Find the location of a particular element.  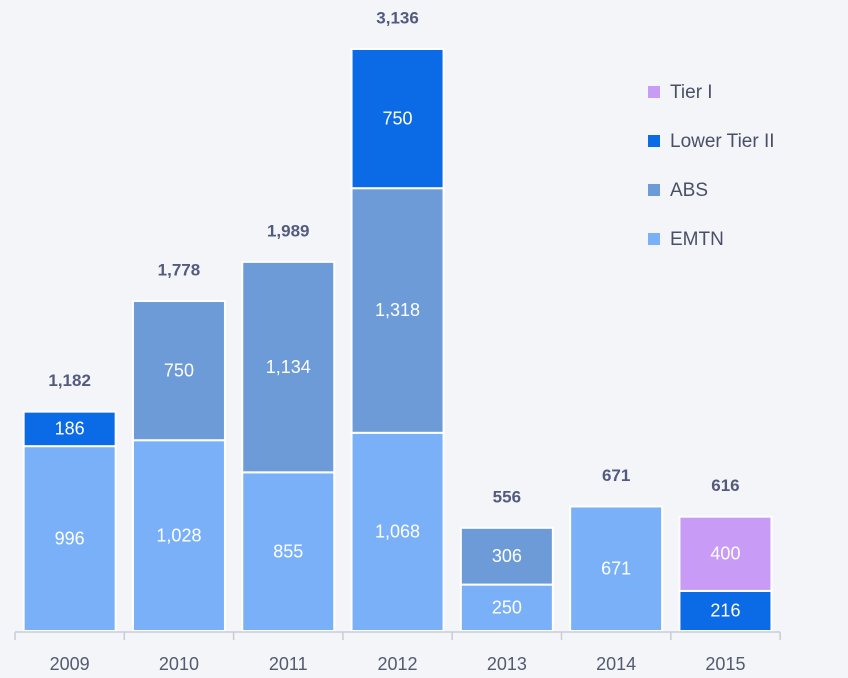

total-label: 3,136 is located at coordinates (397, 17).